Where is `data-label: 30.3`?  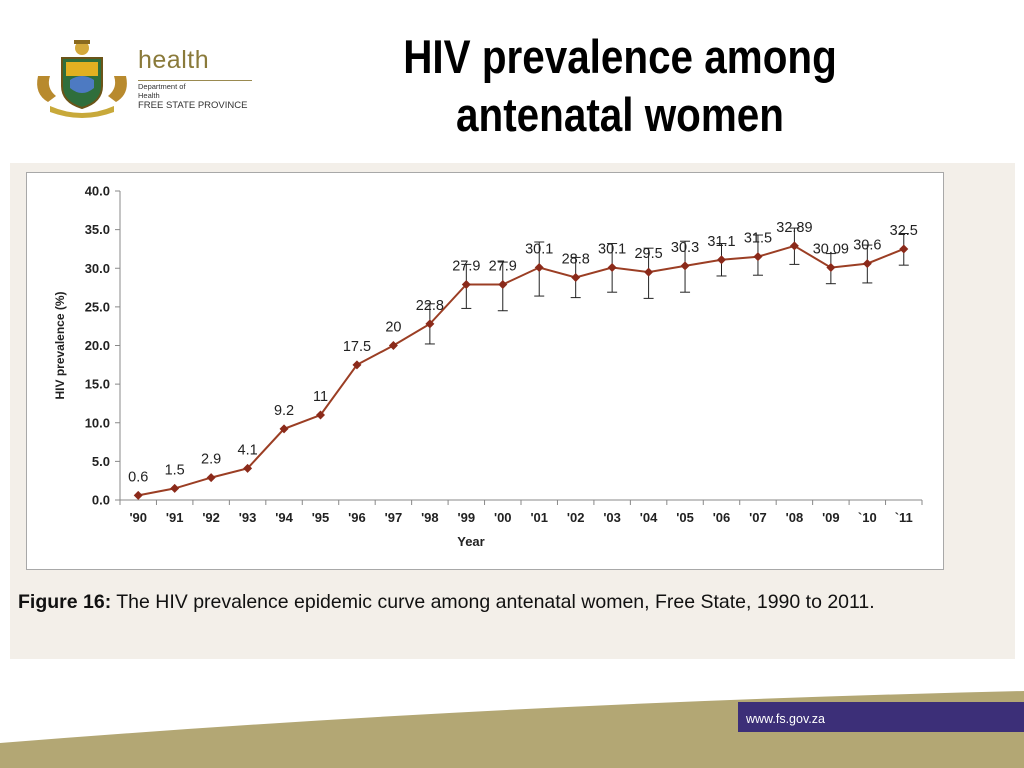 data-label: 30.3 is located at coordinates (685, 248).